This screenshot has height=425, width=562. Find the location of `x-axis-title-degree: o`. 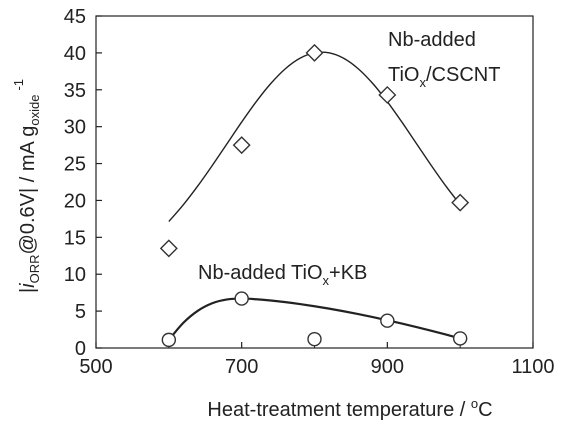

x-axis-title-degree: o is located at coordinates (474, 403).